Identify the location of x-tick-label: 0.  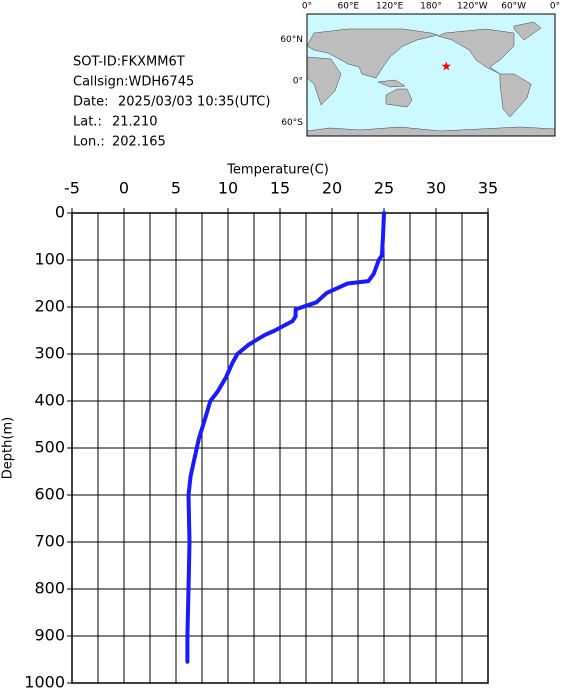
(124, 188).